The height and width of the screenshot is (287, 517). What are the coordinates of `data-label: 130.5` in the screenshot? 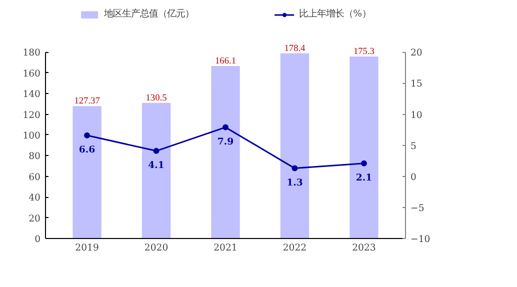 It's located at (157, 98).